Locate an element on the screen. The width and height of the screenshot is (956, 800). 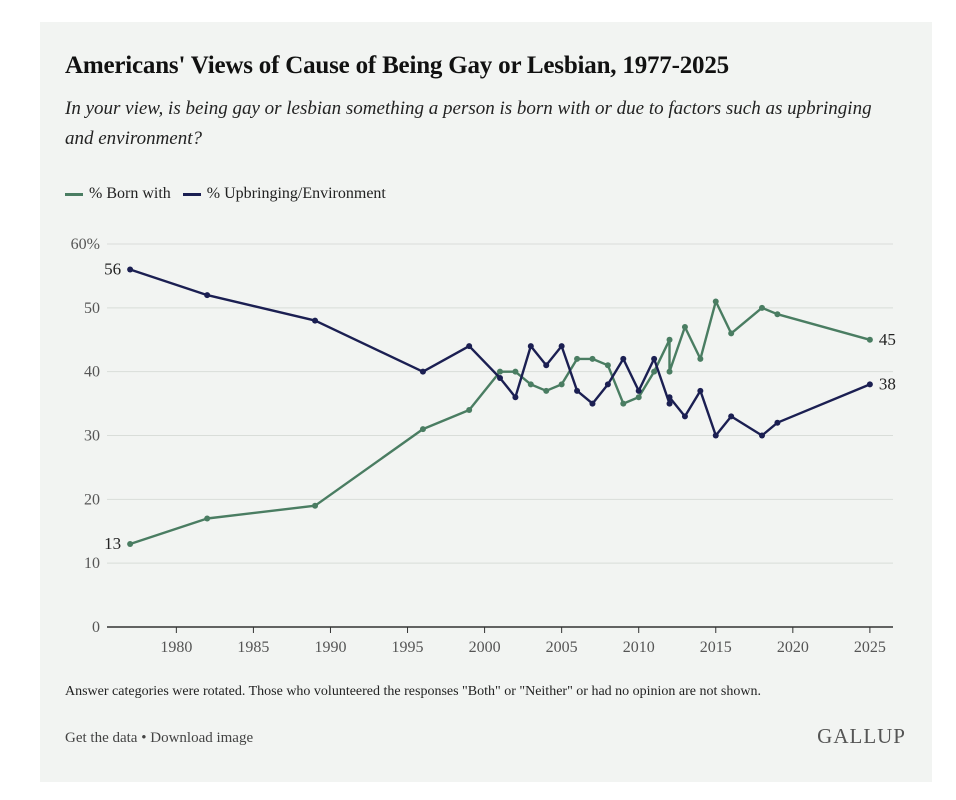
end-value-label: 38 is located at coordinates (887, 383).